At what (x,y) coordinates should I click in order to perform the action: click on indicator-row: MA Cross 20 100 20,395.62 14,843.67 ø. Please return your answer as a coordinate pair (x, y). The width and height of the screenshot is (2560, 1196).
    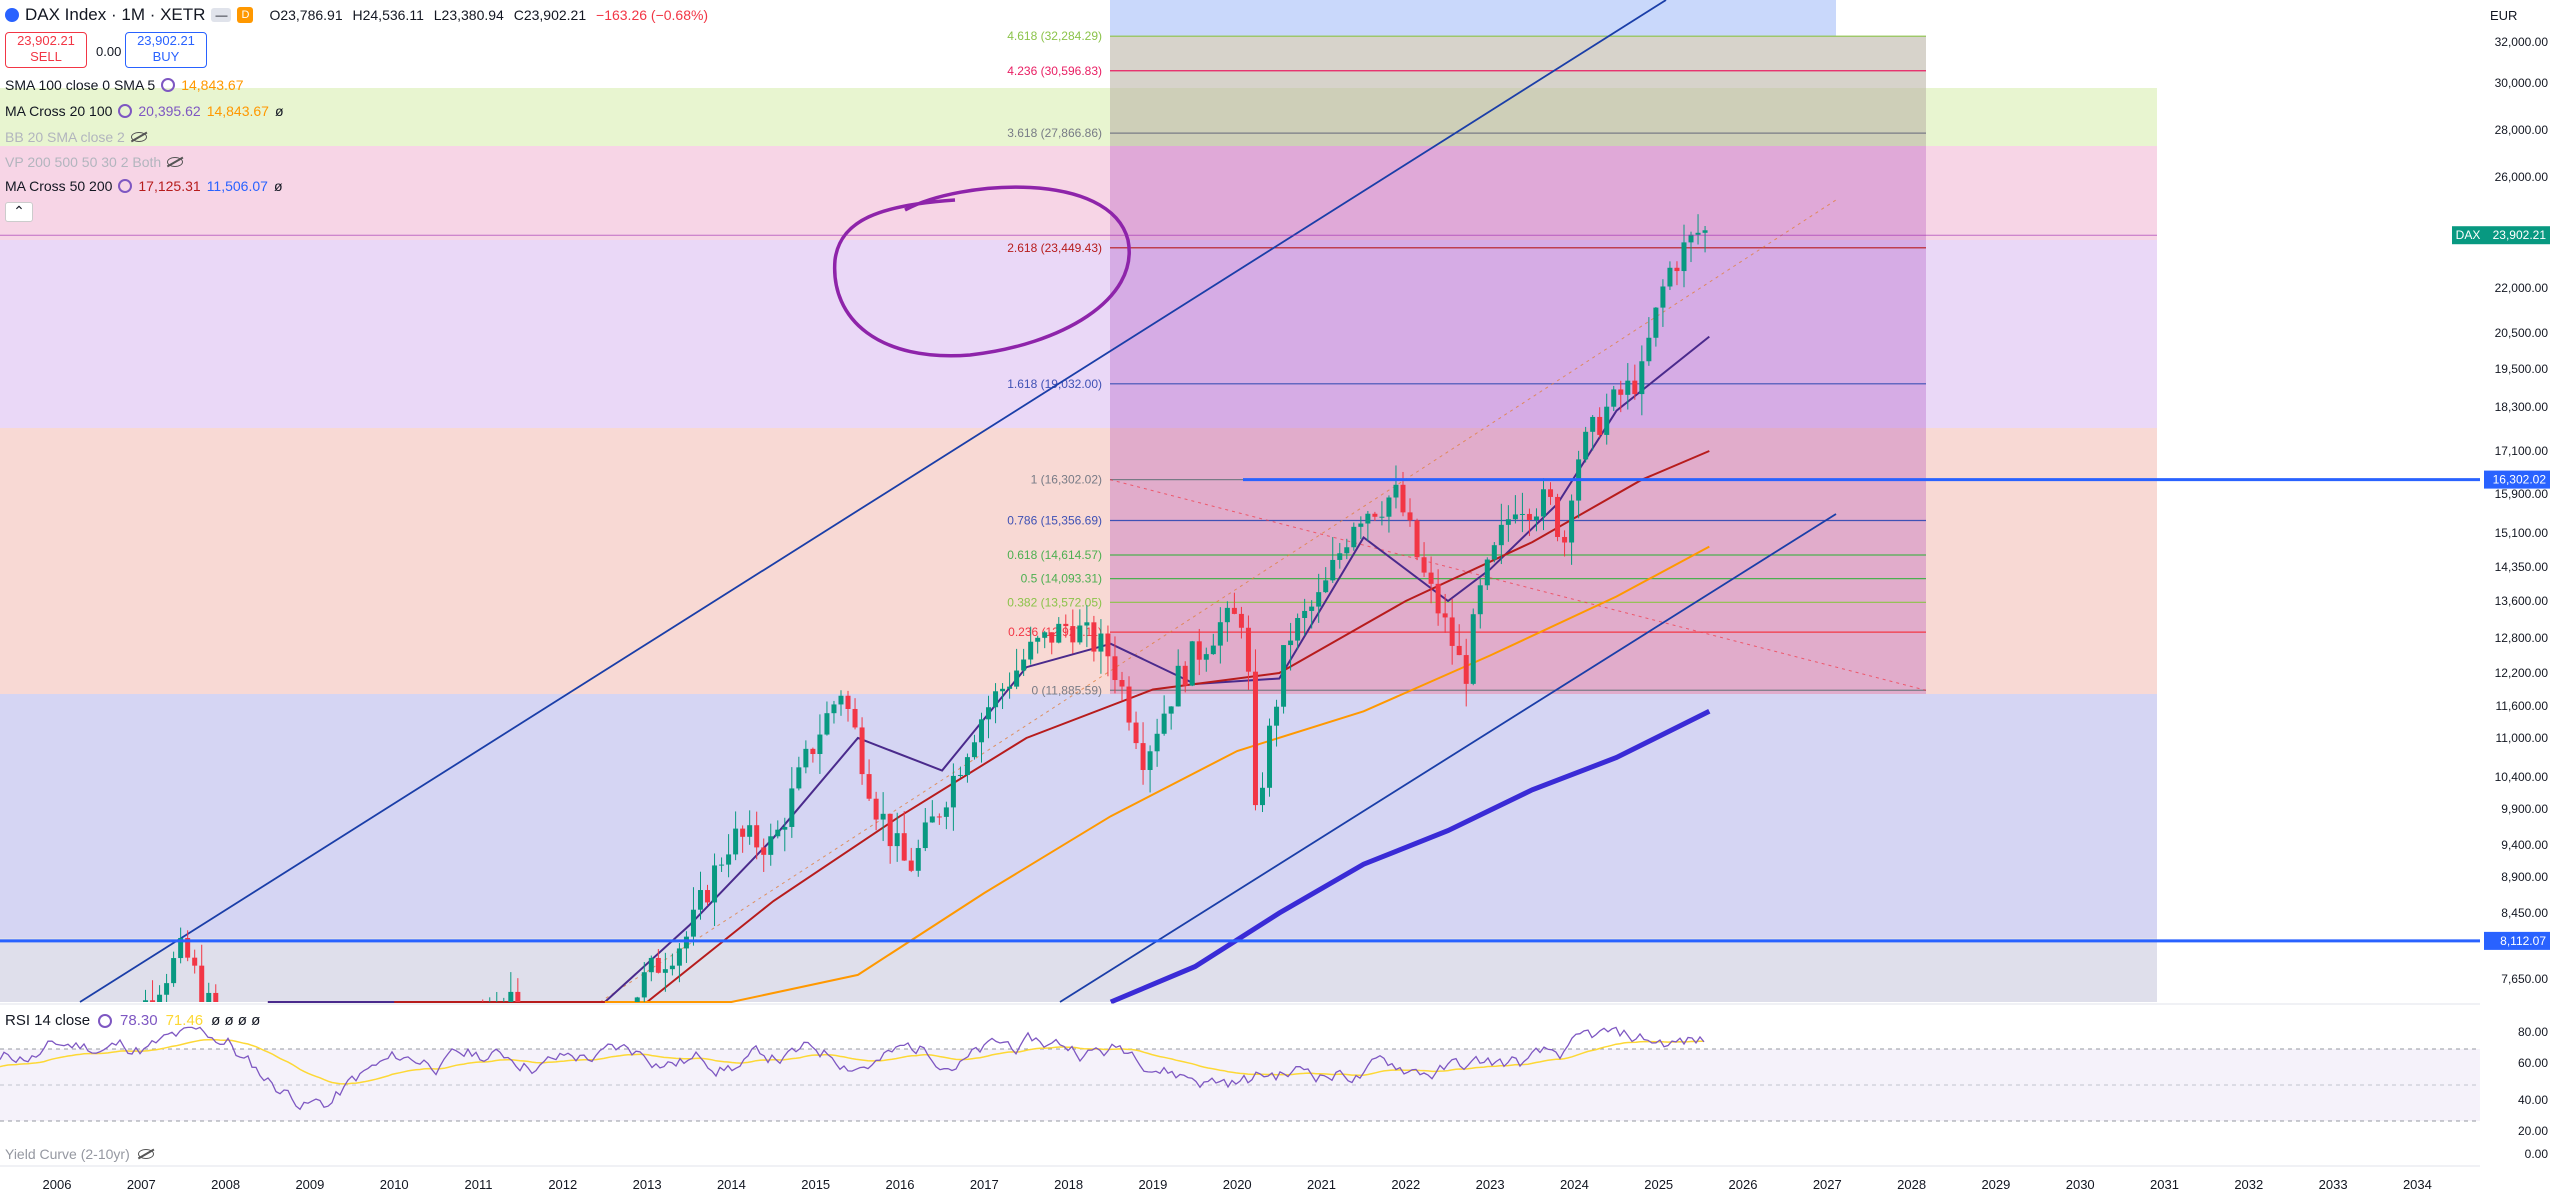
    Looking at the image, I should click on (144, 111).